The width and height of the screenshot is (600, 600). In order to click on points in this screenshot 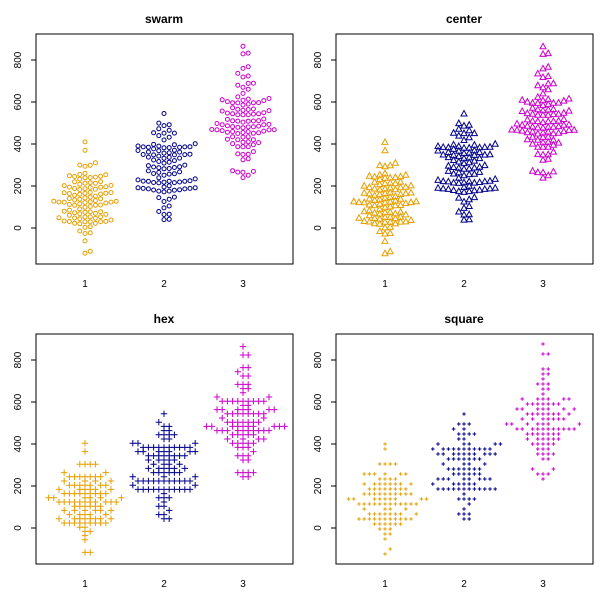, I will do `click(464, 149)`.